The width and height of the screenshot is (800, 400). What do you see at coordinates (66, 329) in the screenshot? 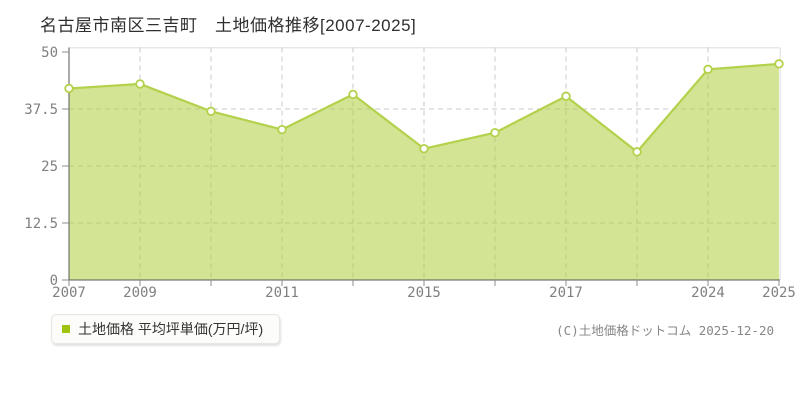
I see `legend-series-marker-icon` at bounding box center [66, 329].